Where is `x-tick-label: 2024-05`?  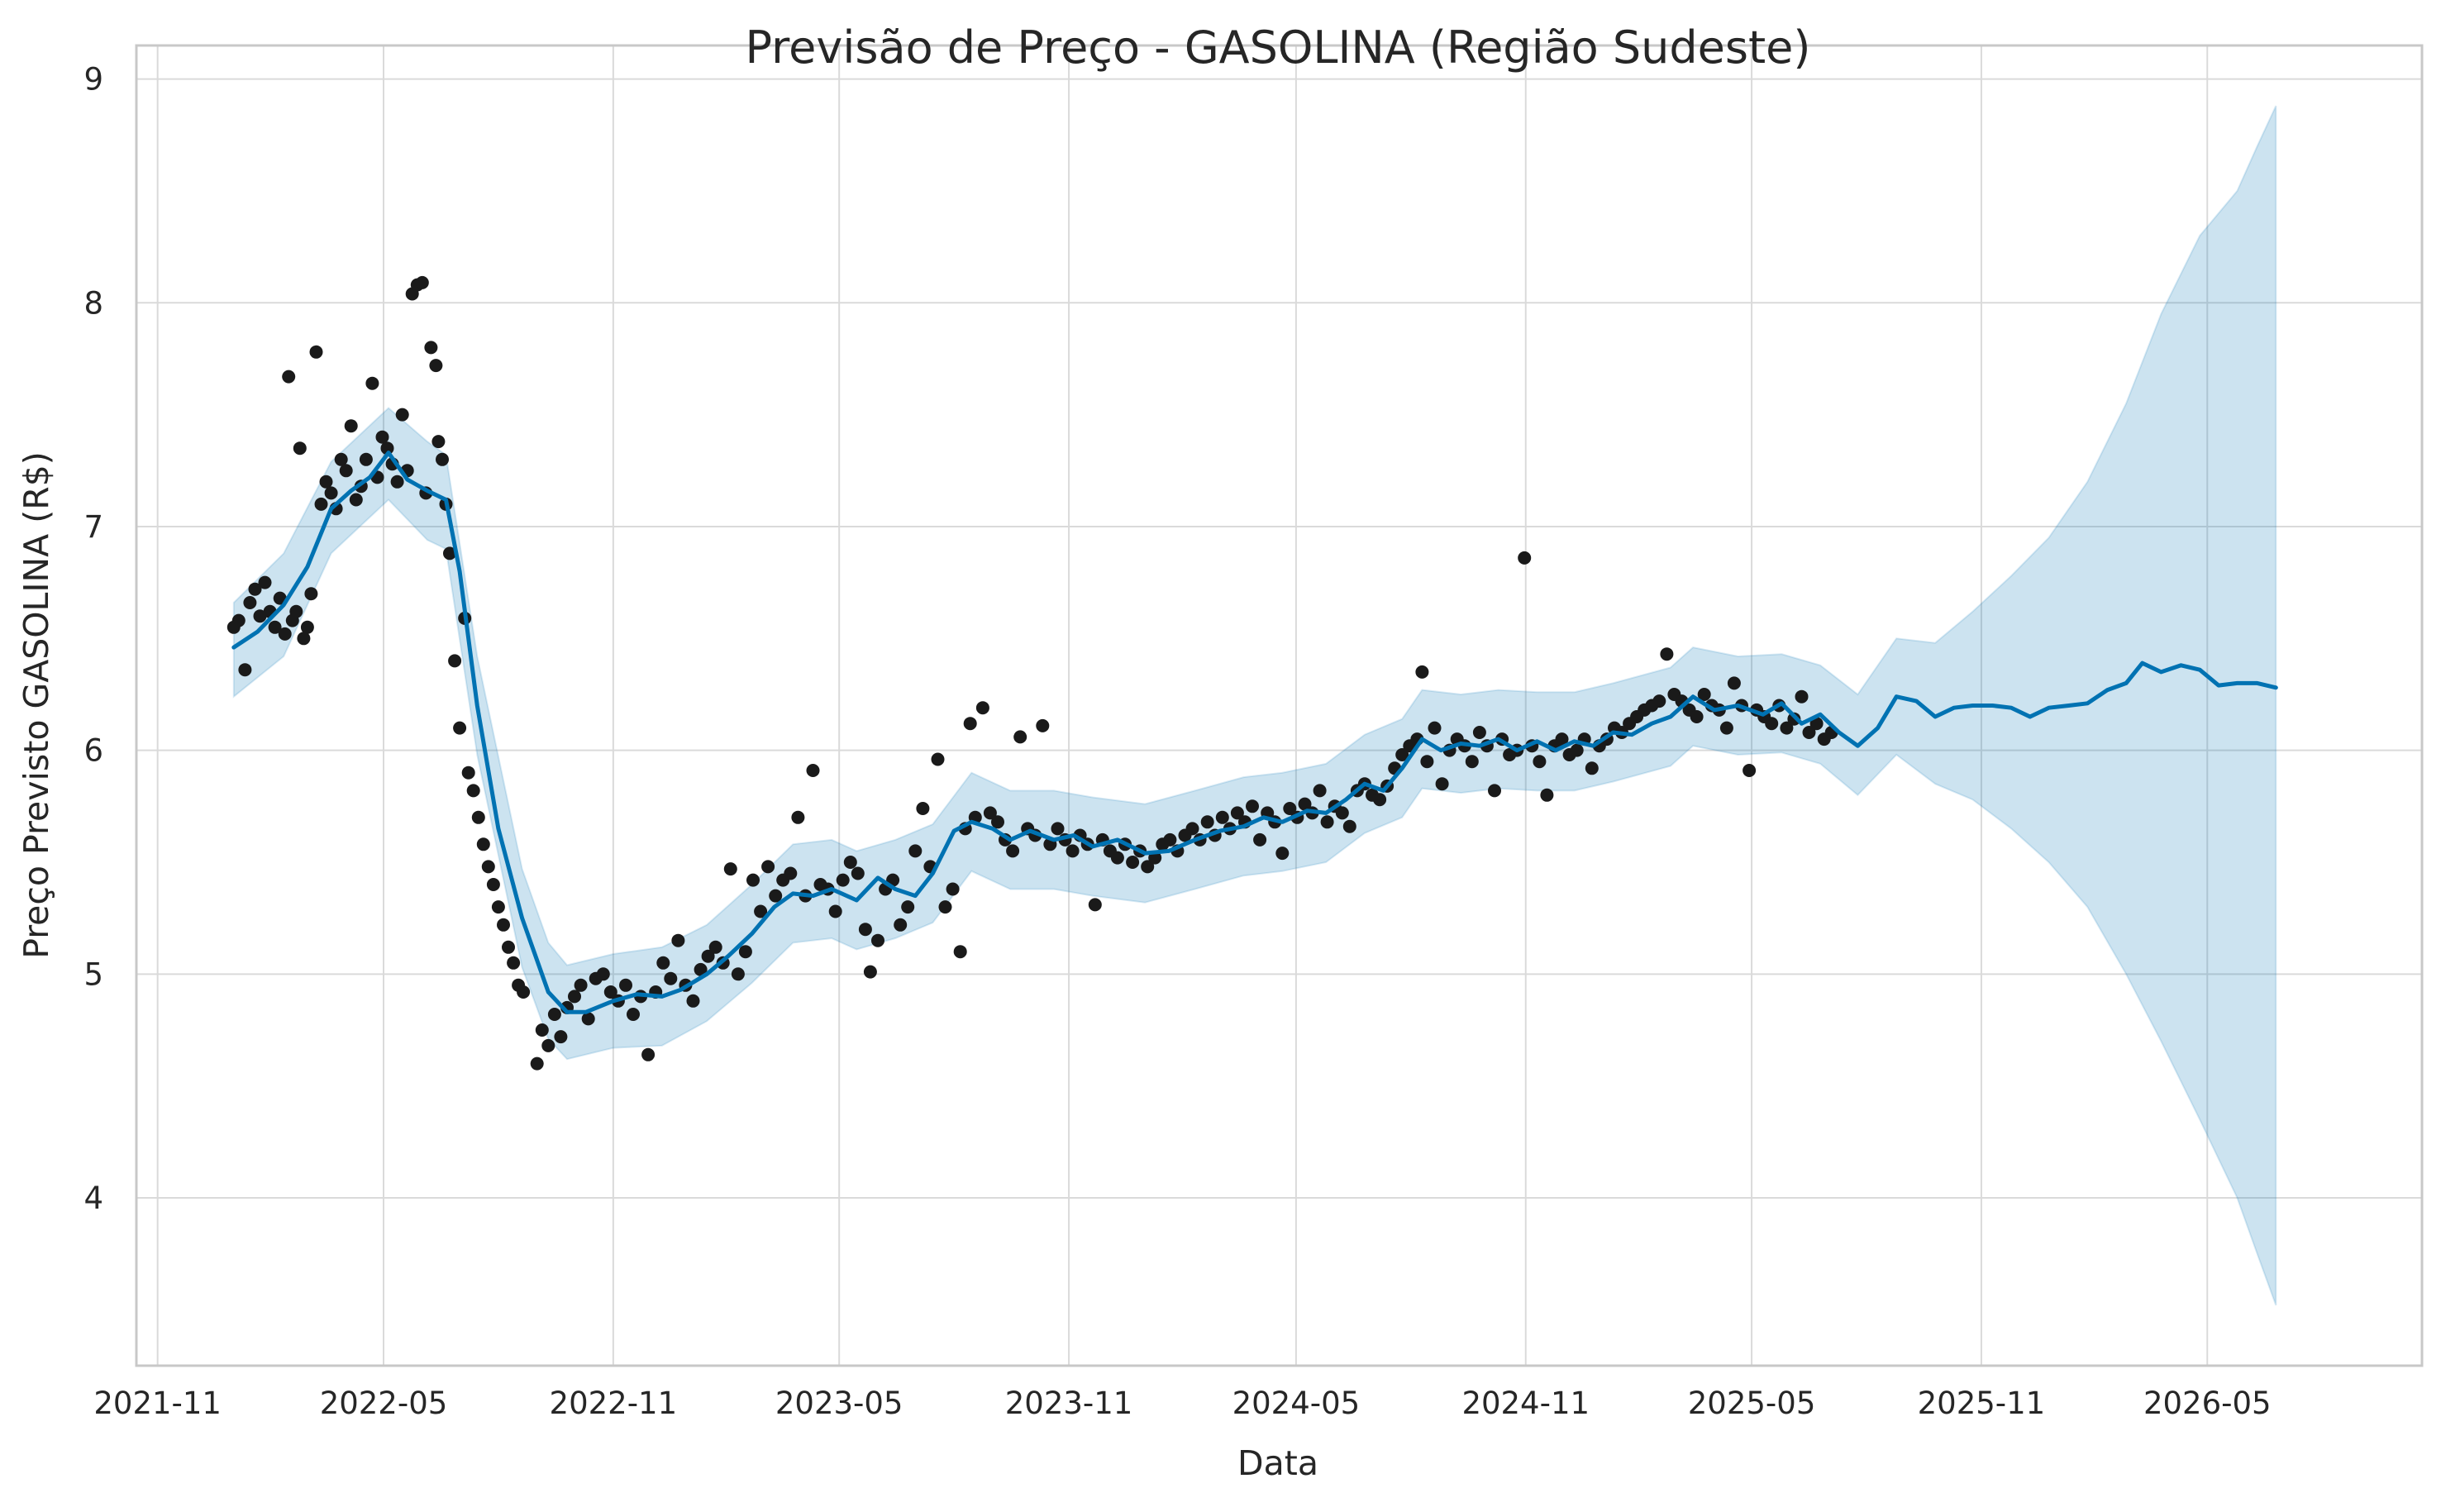 x-tick-label: 2024-05 is located at coordinates (1297, 1403).